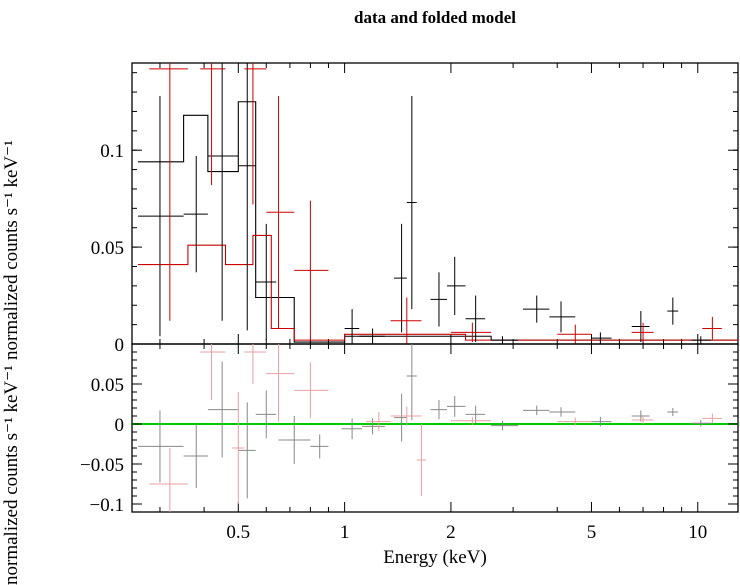  I want to click on chart-title: data and folded model, so click(435, 17).